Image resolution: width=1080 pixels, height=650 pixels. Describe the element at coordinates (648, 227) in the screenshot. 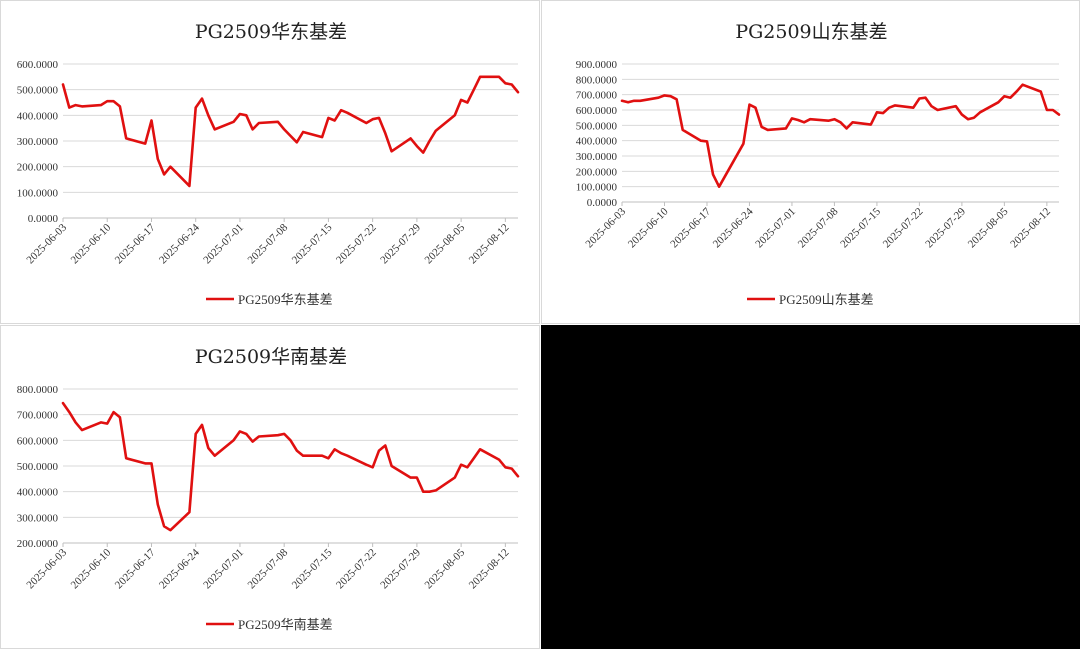

I see `x-tick-label: 2025-06-10` at that location.